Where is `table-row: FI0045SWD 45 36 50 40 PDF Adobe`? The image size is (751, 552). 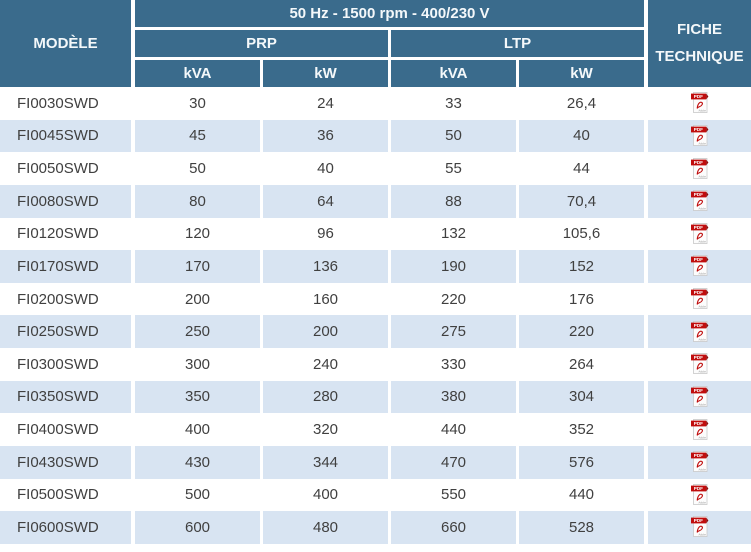
table-row: FI0045SWD 45 36 50 40 PDF Adobe is located at coordinates (375, 136).